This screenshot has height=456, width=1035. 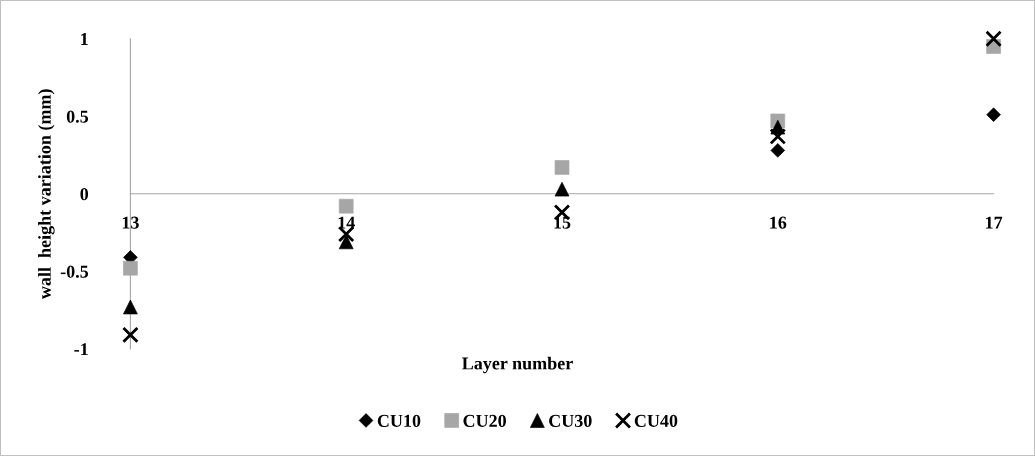 What do you see at coordinates (399, 420) in the screenshot?
I see `legend-label: CU10` at bounding box center [399, 420].